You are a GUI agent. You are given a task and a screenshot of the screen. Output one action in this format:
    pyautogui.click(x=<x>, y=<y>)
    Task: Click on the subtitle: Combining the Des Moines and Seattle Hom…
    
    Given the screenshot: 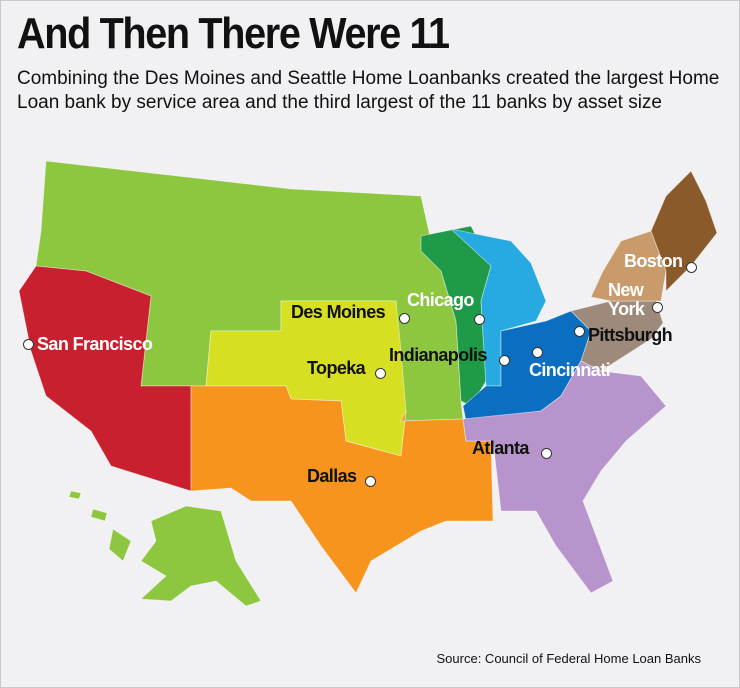 What is the action you would take?
    pyautogui.click(x=368, y=90)
    